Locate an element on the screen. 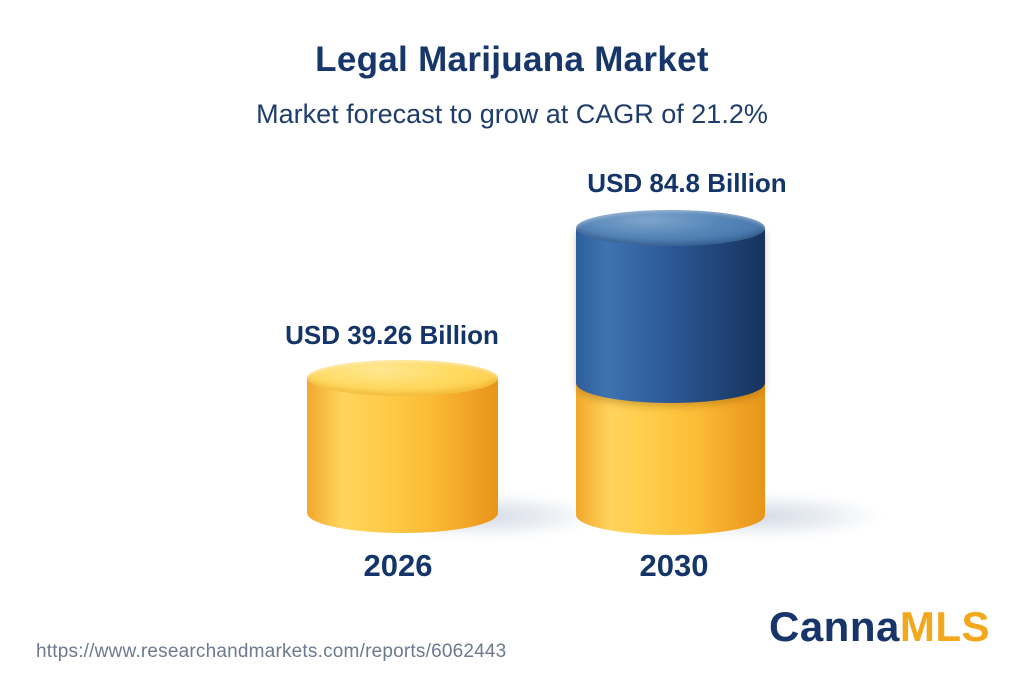 Image resolution: width=1024 pixels, height=682 pixels. logo-mls: MLS is located at coordinates (944, 626).